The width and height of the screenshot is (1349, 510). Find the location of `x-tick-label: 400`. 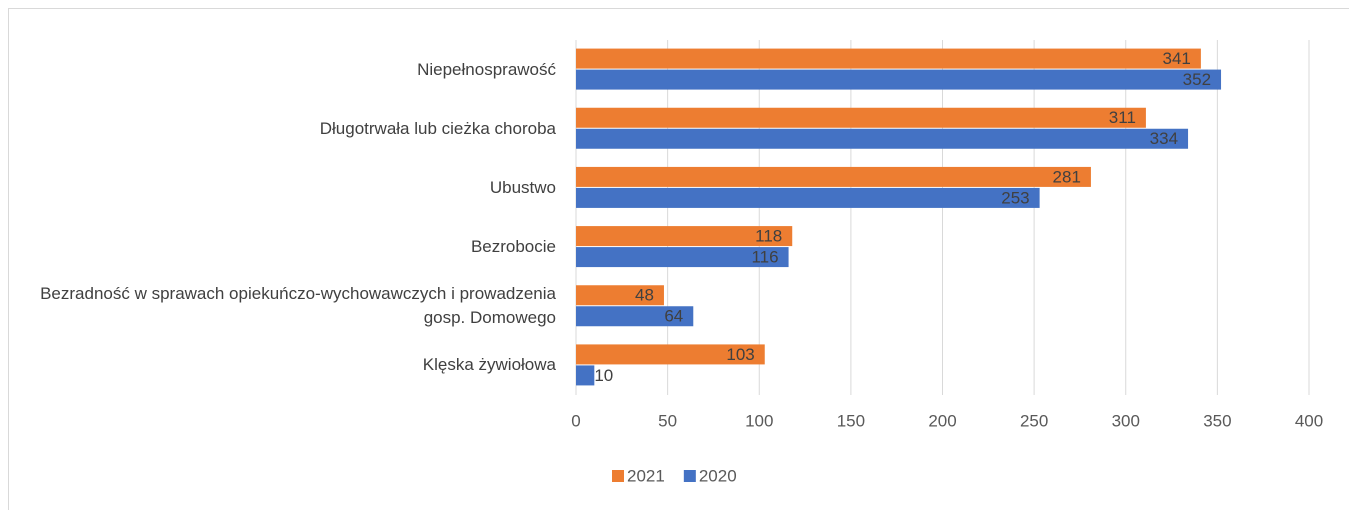

x-tick-label: 400 is located at coordinates (1309, 420).